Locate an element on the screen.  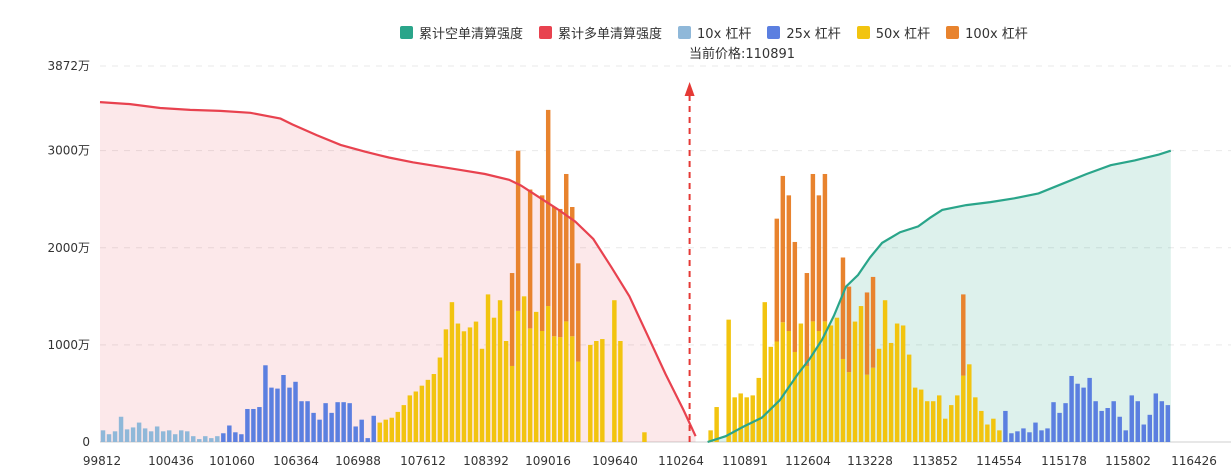
x-tick-label: 106364 is located at coordinates (296, 461).